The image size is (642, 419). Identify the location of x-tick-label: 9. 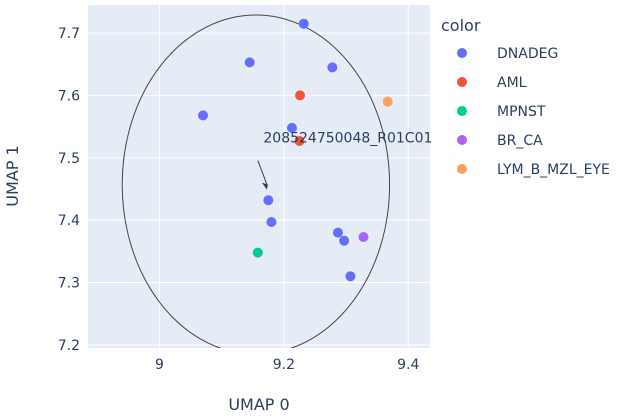
(159, 365).